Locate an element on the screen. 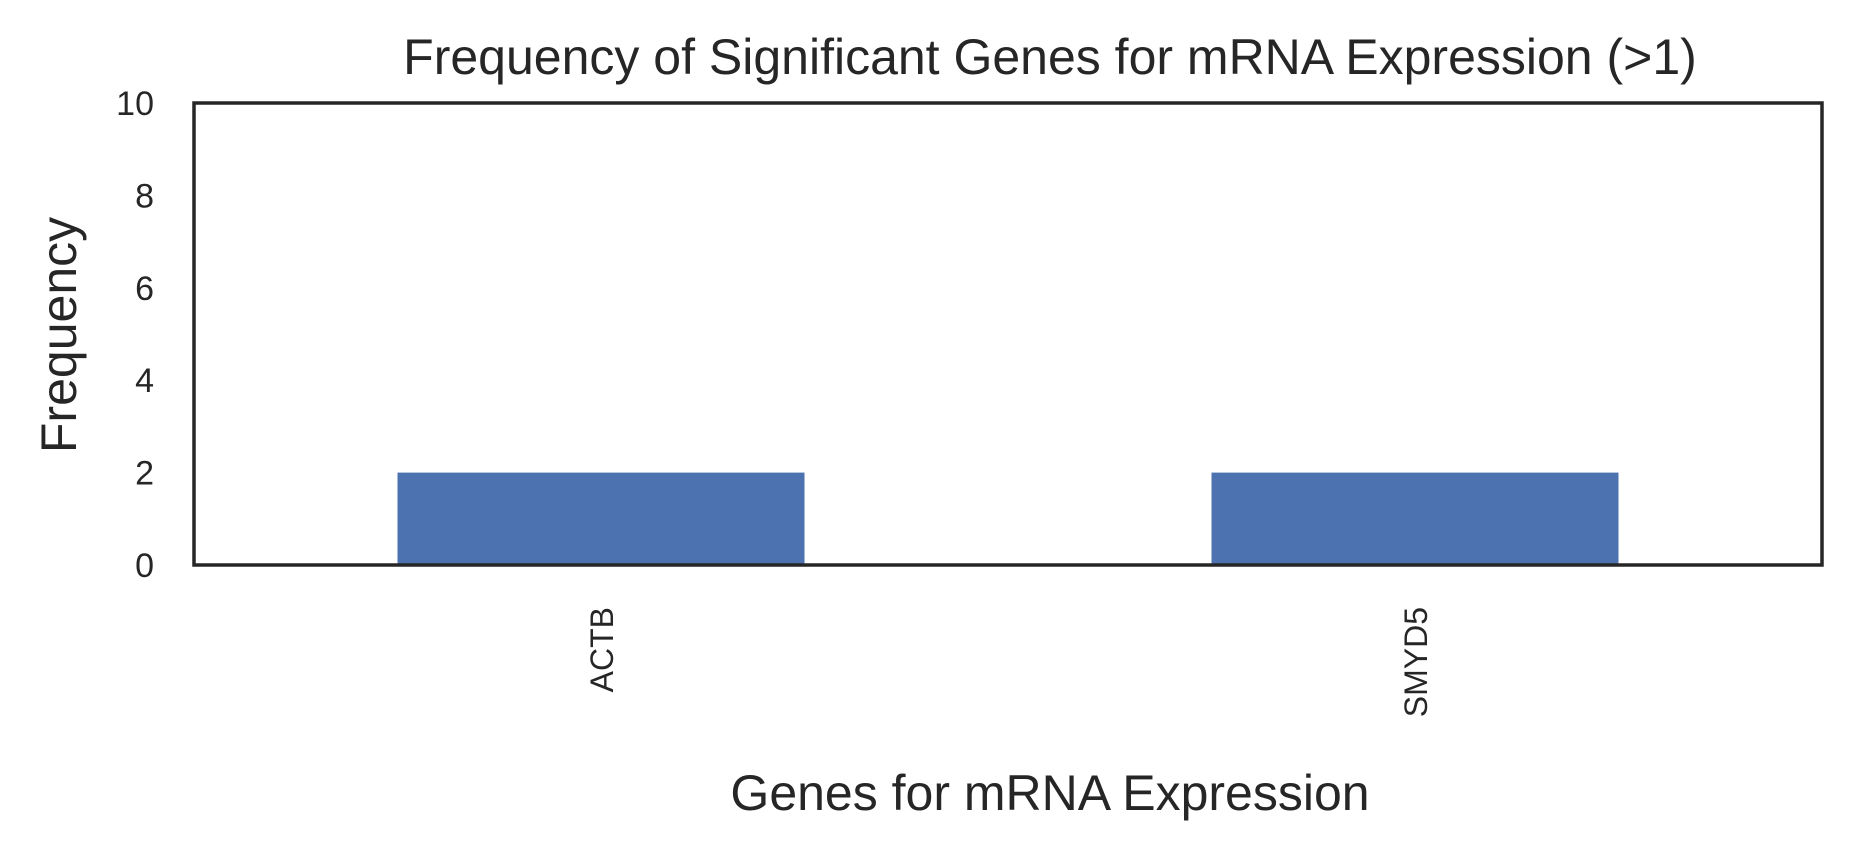  x-axis-label: Genes for mRNA Expression is located at coordinates (1049, 793).